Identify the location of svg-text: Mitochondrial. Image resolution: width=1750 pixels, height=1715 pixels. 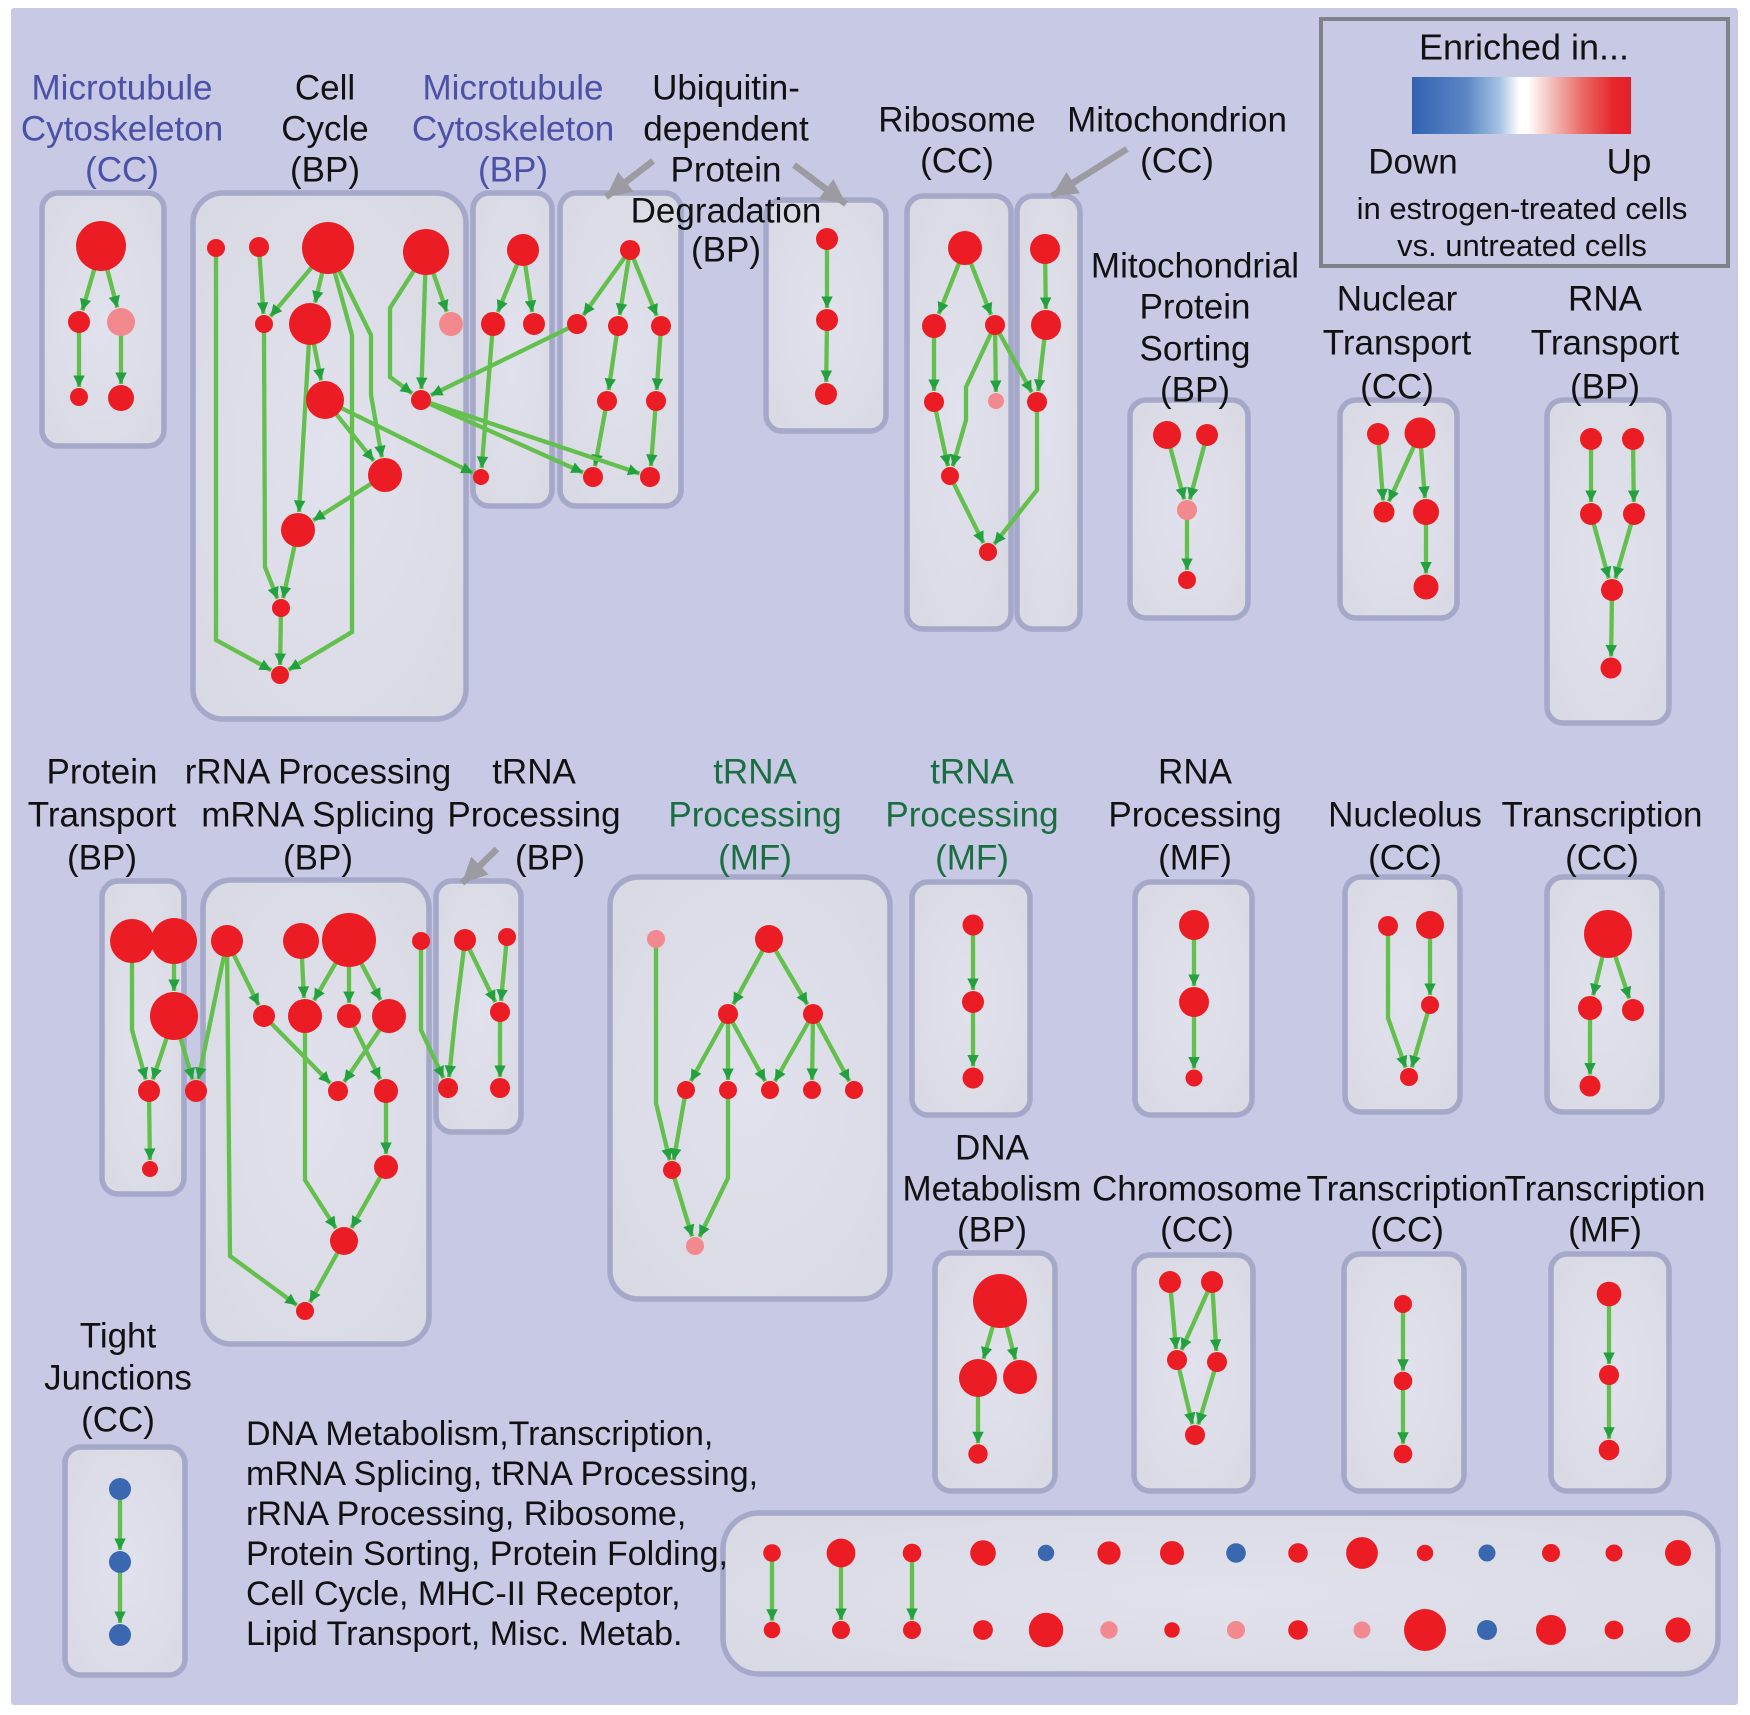
(1195, 265).